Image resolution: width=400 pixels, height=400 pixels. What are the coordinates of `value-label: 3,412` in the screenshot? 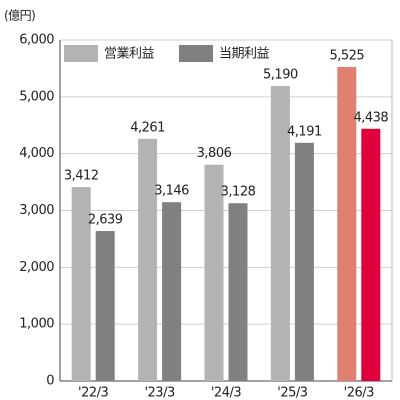 It's located at (81, 176).